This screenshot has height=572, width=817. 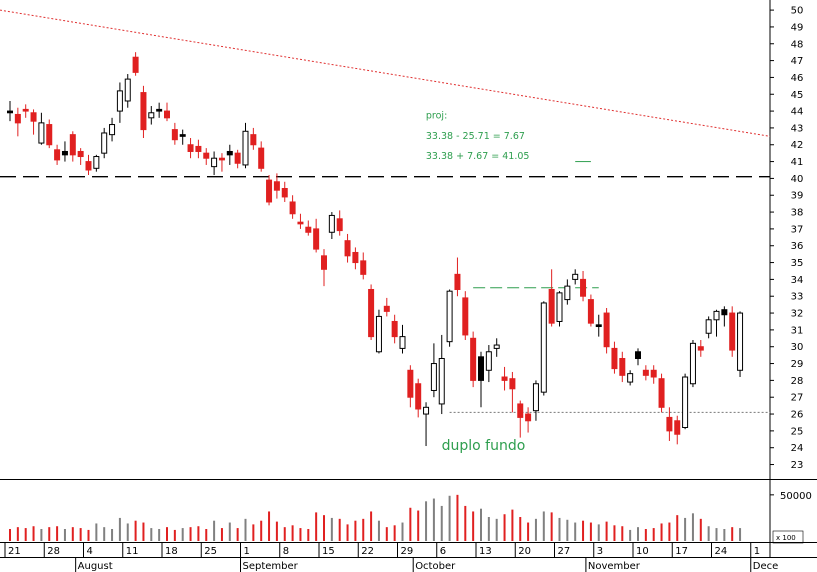 What do you see at coordinates (797, 196) in the screenshot?
I see `price-tick-label: 39` at bounding box center [797, 196].